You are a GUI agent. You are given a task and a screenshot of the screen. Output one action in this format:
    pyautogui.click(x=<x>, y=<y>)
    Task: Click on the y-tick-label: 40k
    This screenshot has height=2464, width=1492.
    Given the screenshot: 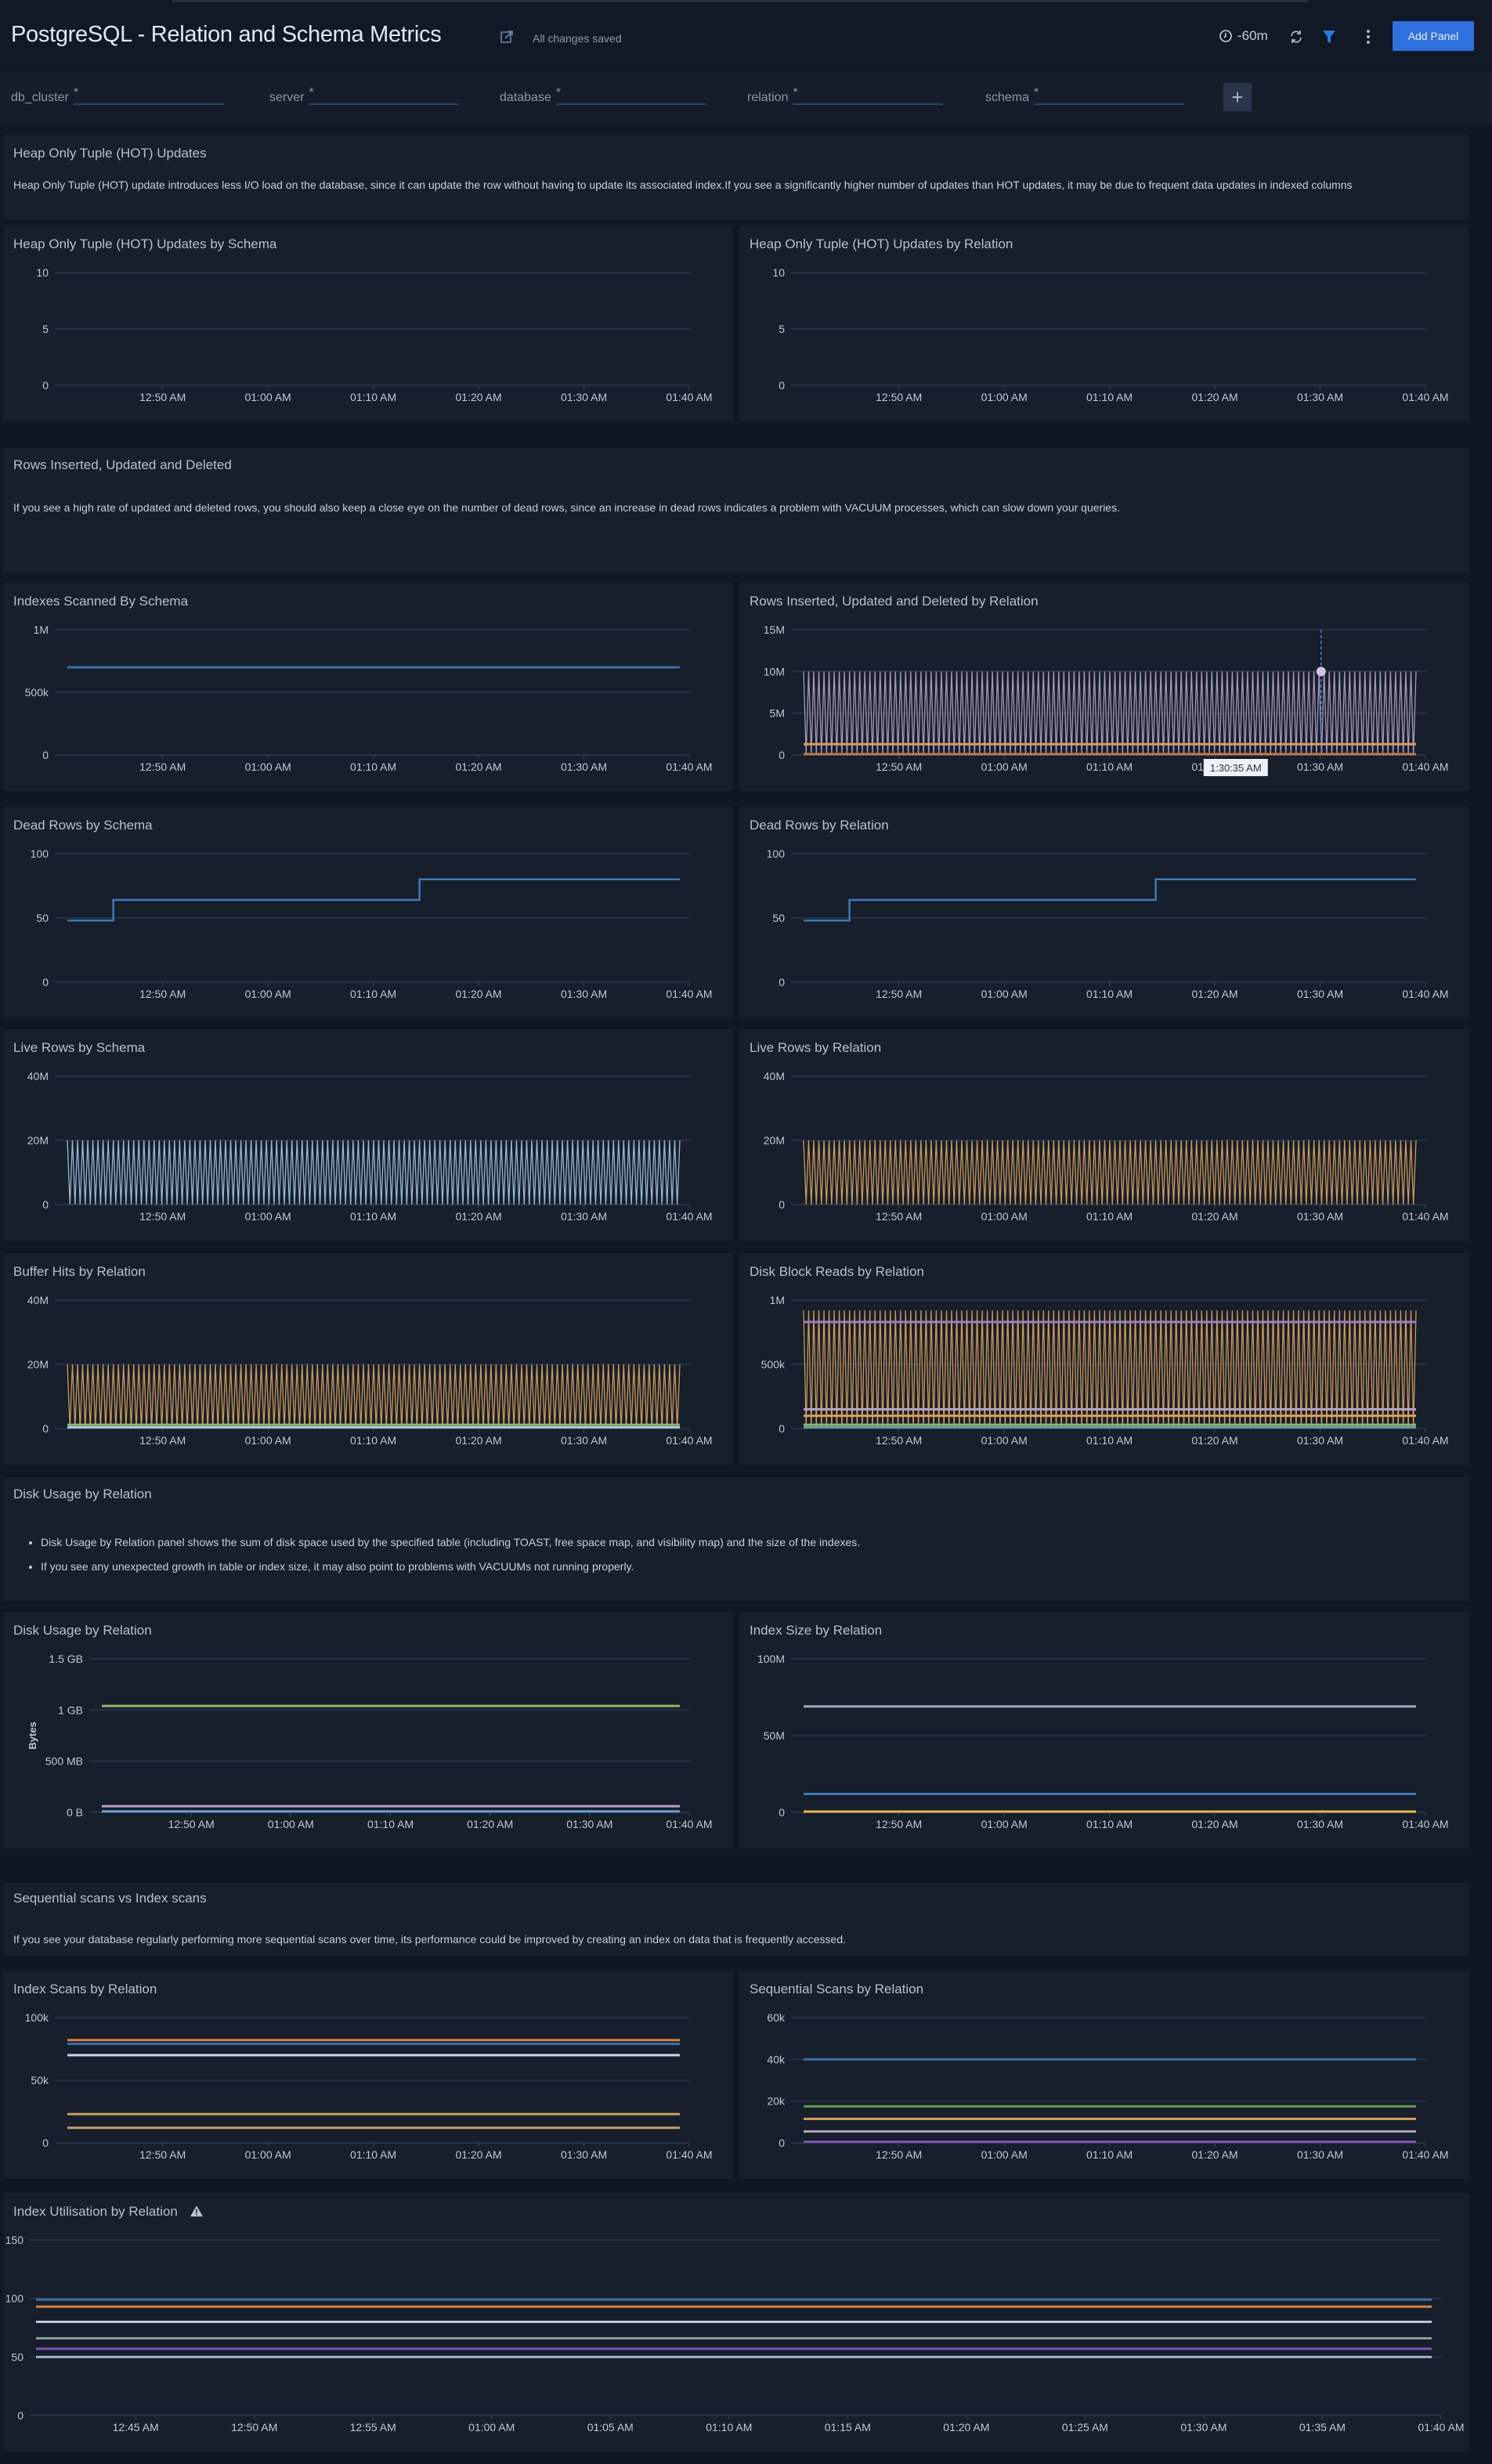 What is the action you would take?
    pyautogui.click(x=776, y=2059)
    